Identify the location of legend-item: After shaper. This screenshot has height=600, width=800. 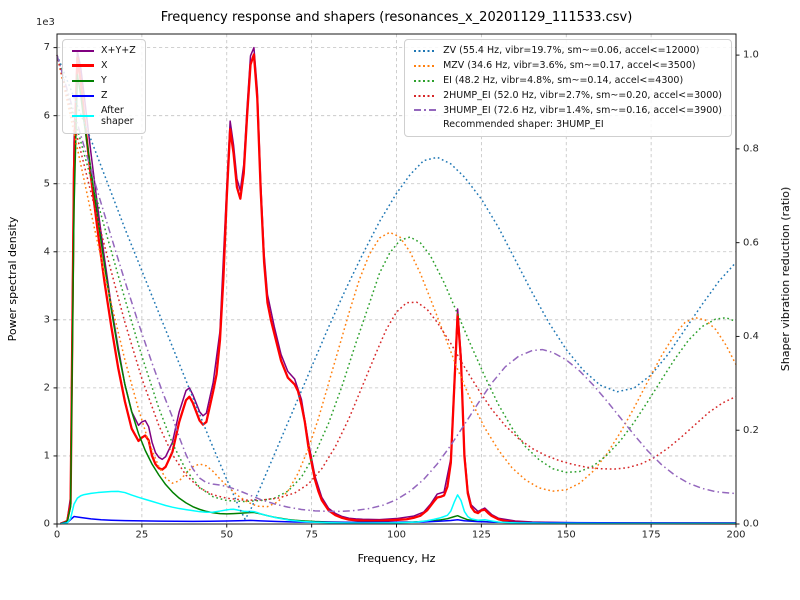
(104, 117).